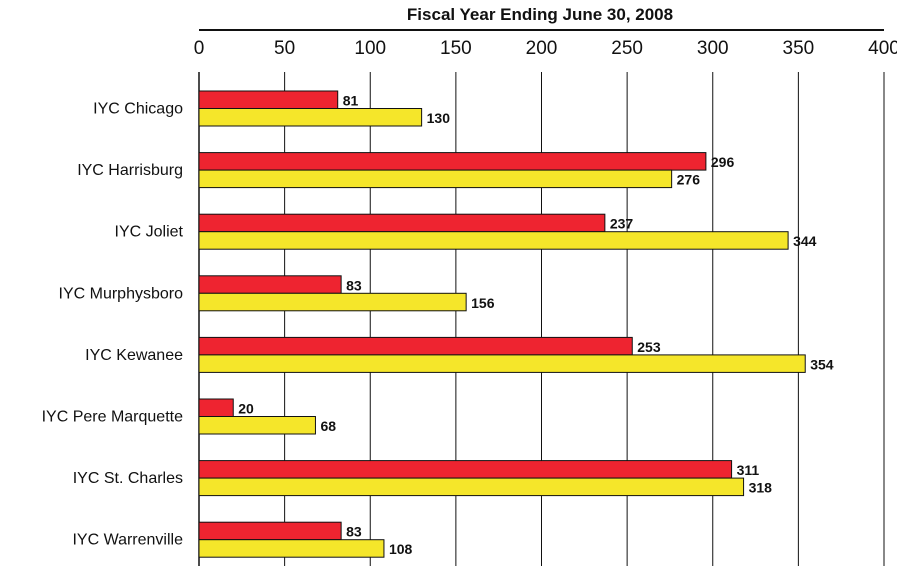 The height and width of the screenshot is (567, 897). Describe the element at coordinates (456, 48) in the screenshot. I see `x-tick-label: 150` at that location.